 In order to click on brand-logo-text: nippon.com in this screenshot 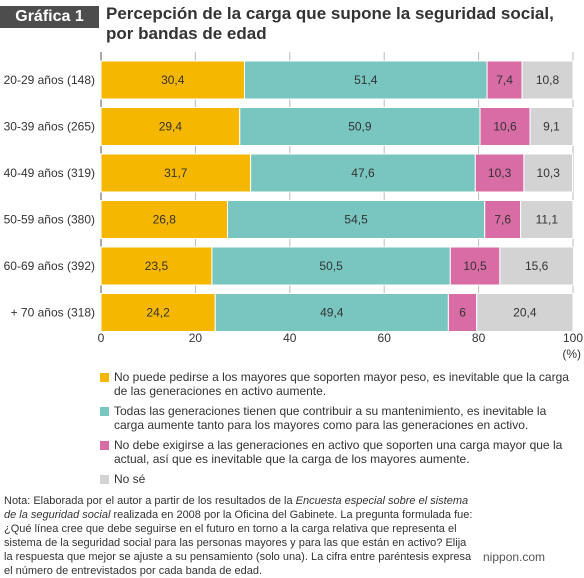, I will do `click(514, 557)`.